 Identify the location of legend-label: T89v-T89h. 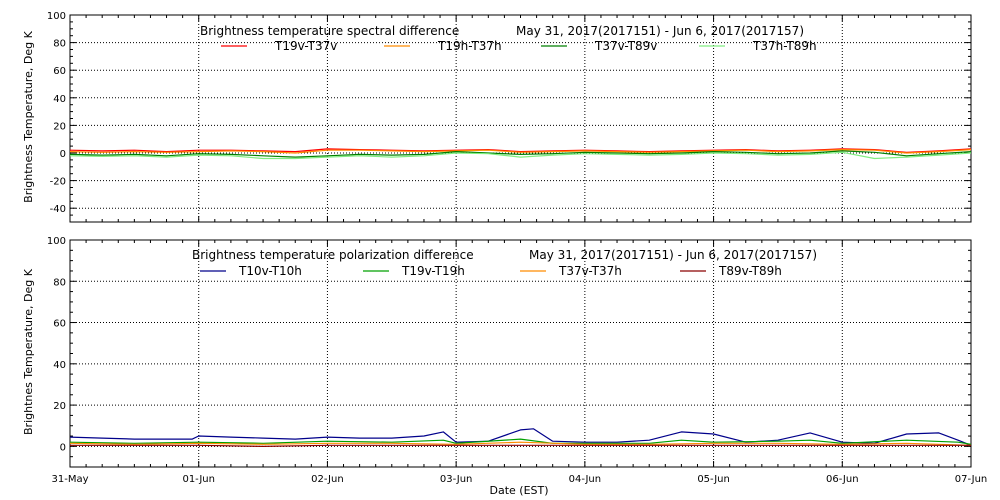
(750, 271).